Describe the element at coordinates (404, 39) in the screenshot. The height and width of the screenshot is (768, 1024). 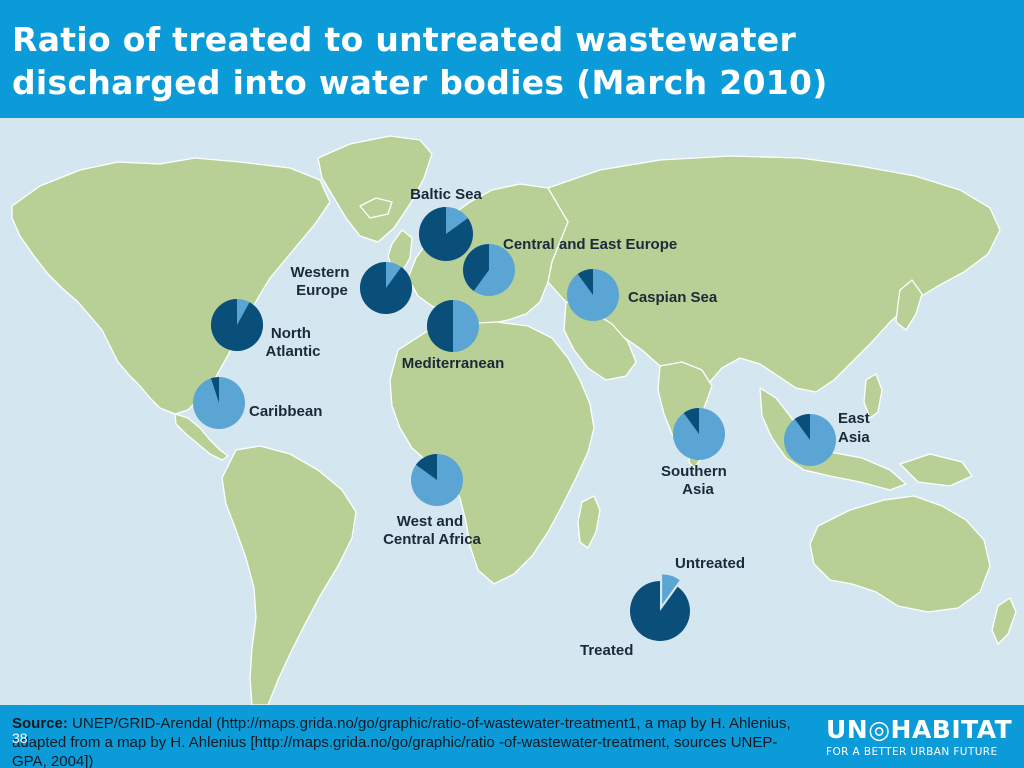
I see `slide-title-line-1: Ratio of treated to untreated wastewater` at that location.